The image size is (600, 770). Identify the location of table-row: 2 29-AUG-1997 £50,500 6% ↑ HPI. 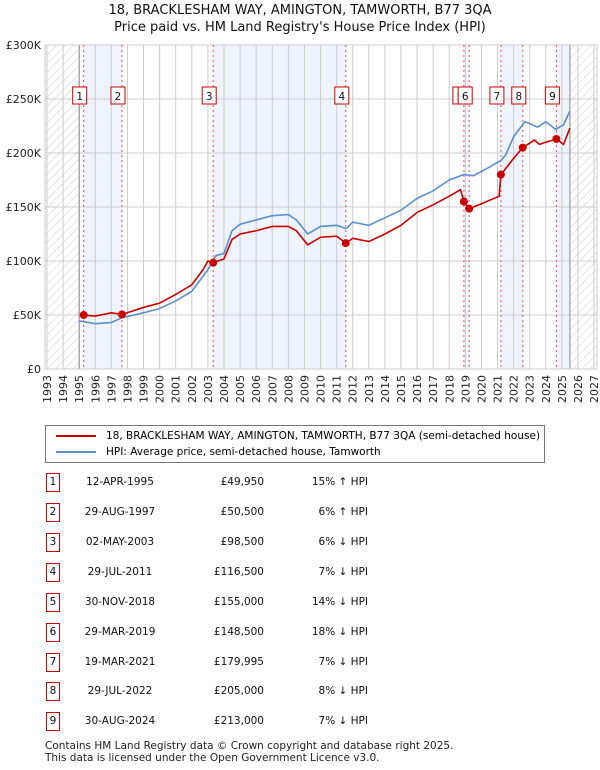
(300, 512).